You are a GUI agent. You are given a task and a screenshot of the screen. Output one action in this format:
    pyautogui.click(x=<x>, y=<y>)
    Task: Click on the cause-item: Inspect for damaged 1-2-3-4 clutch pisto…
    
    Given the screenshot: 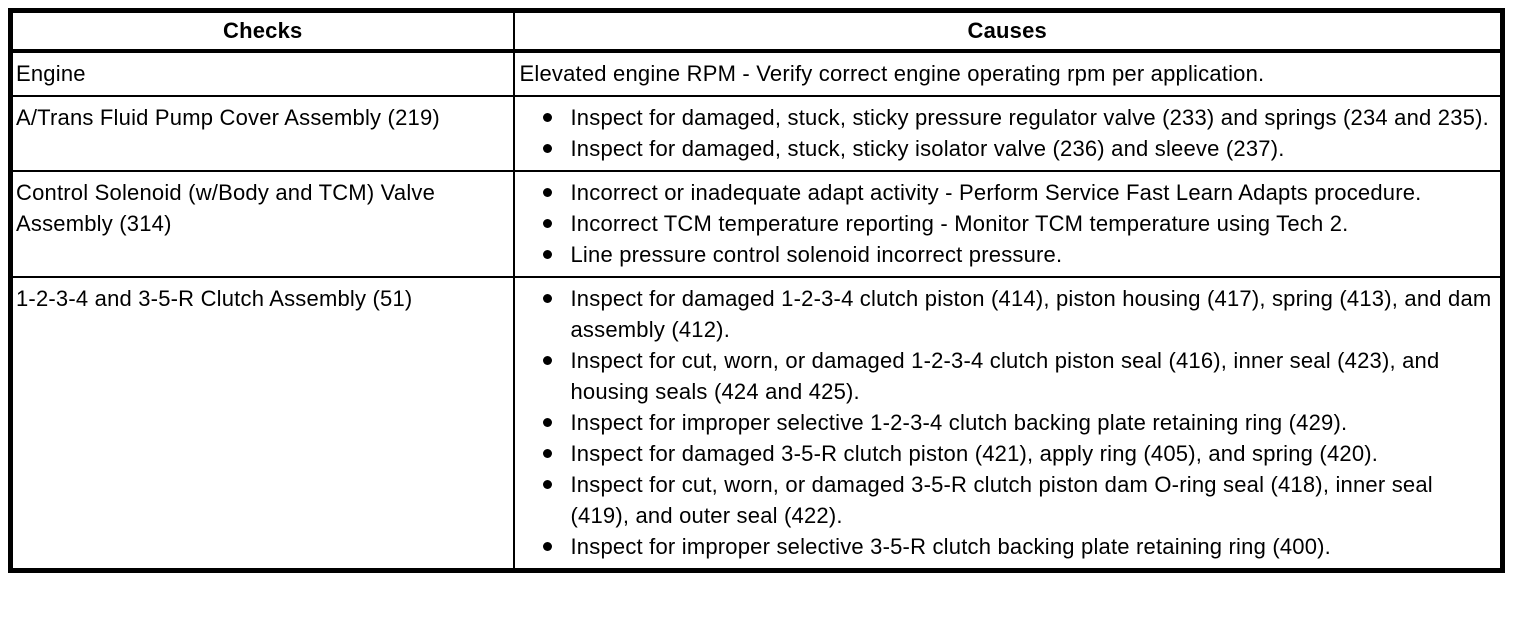 What is the action you would take?
    pyautogui.click(x=1004, y=314)
    